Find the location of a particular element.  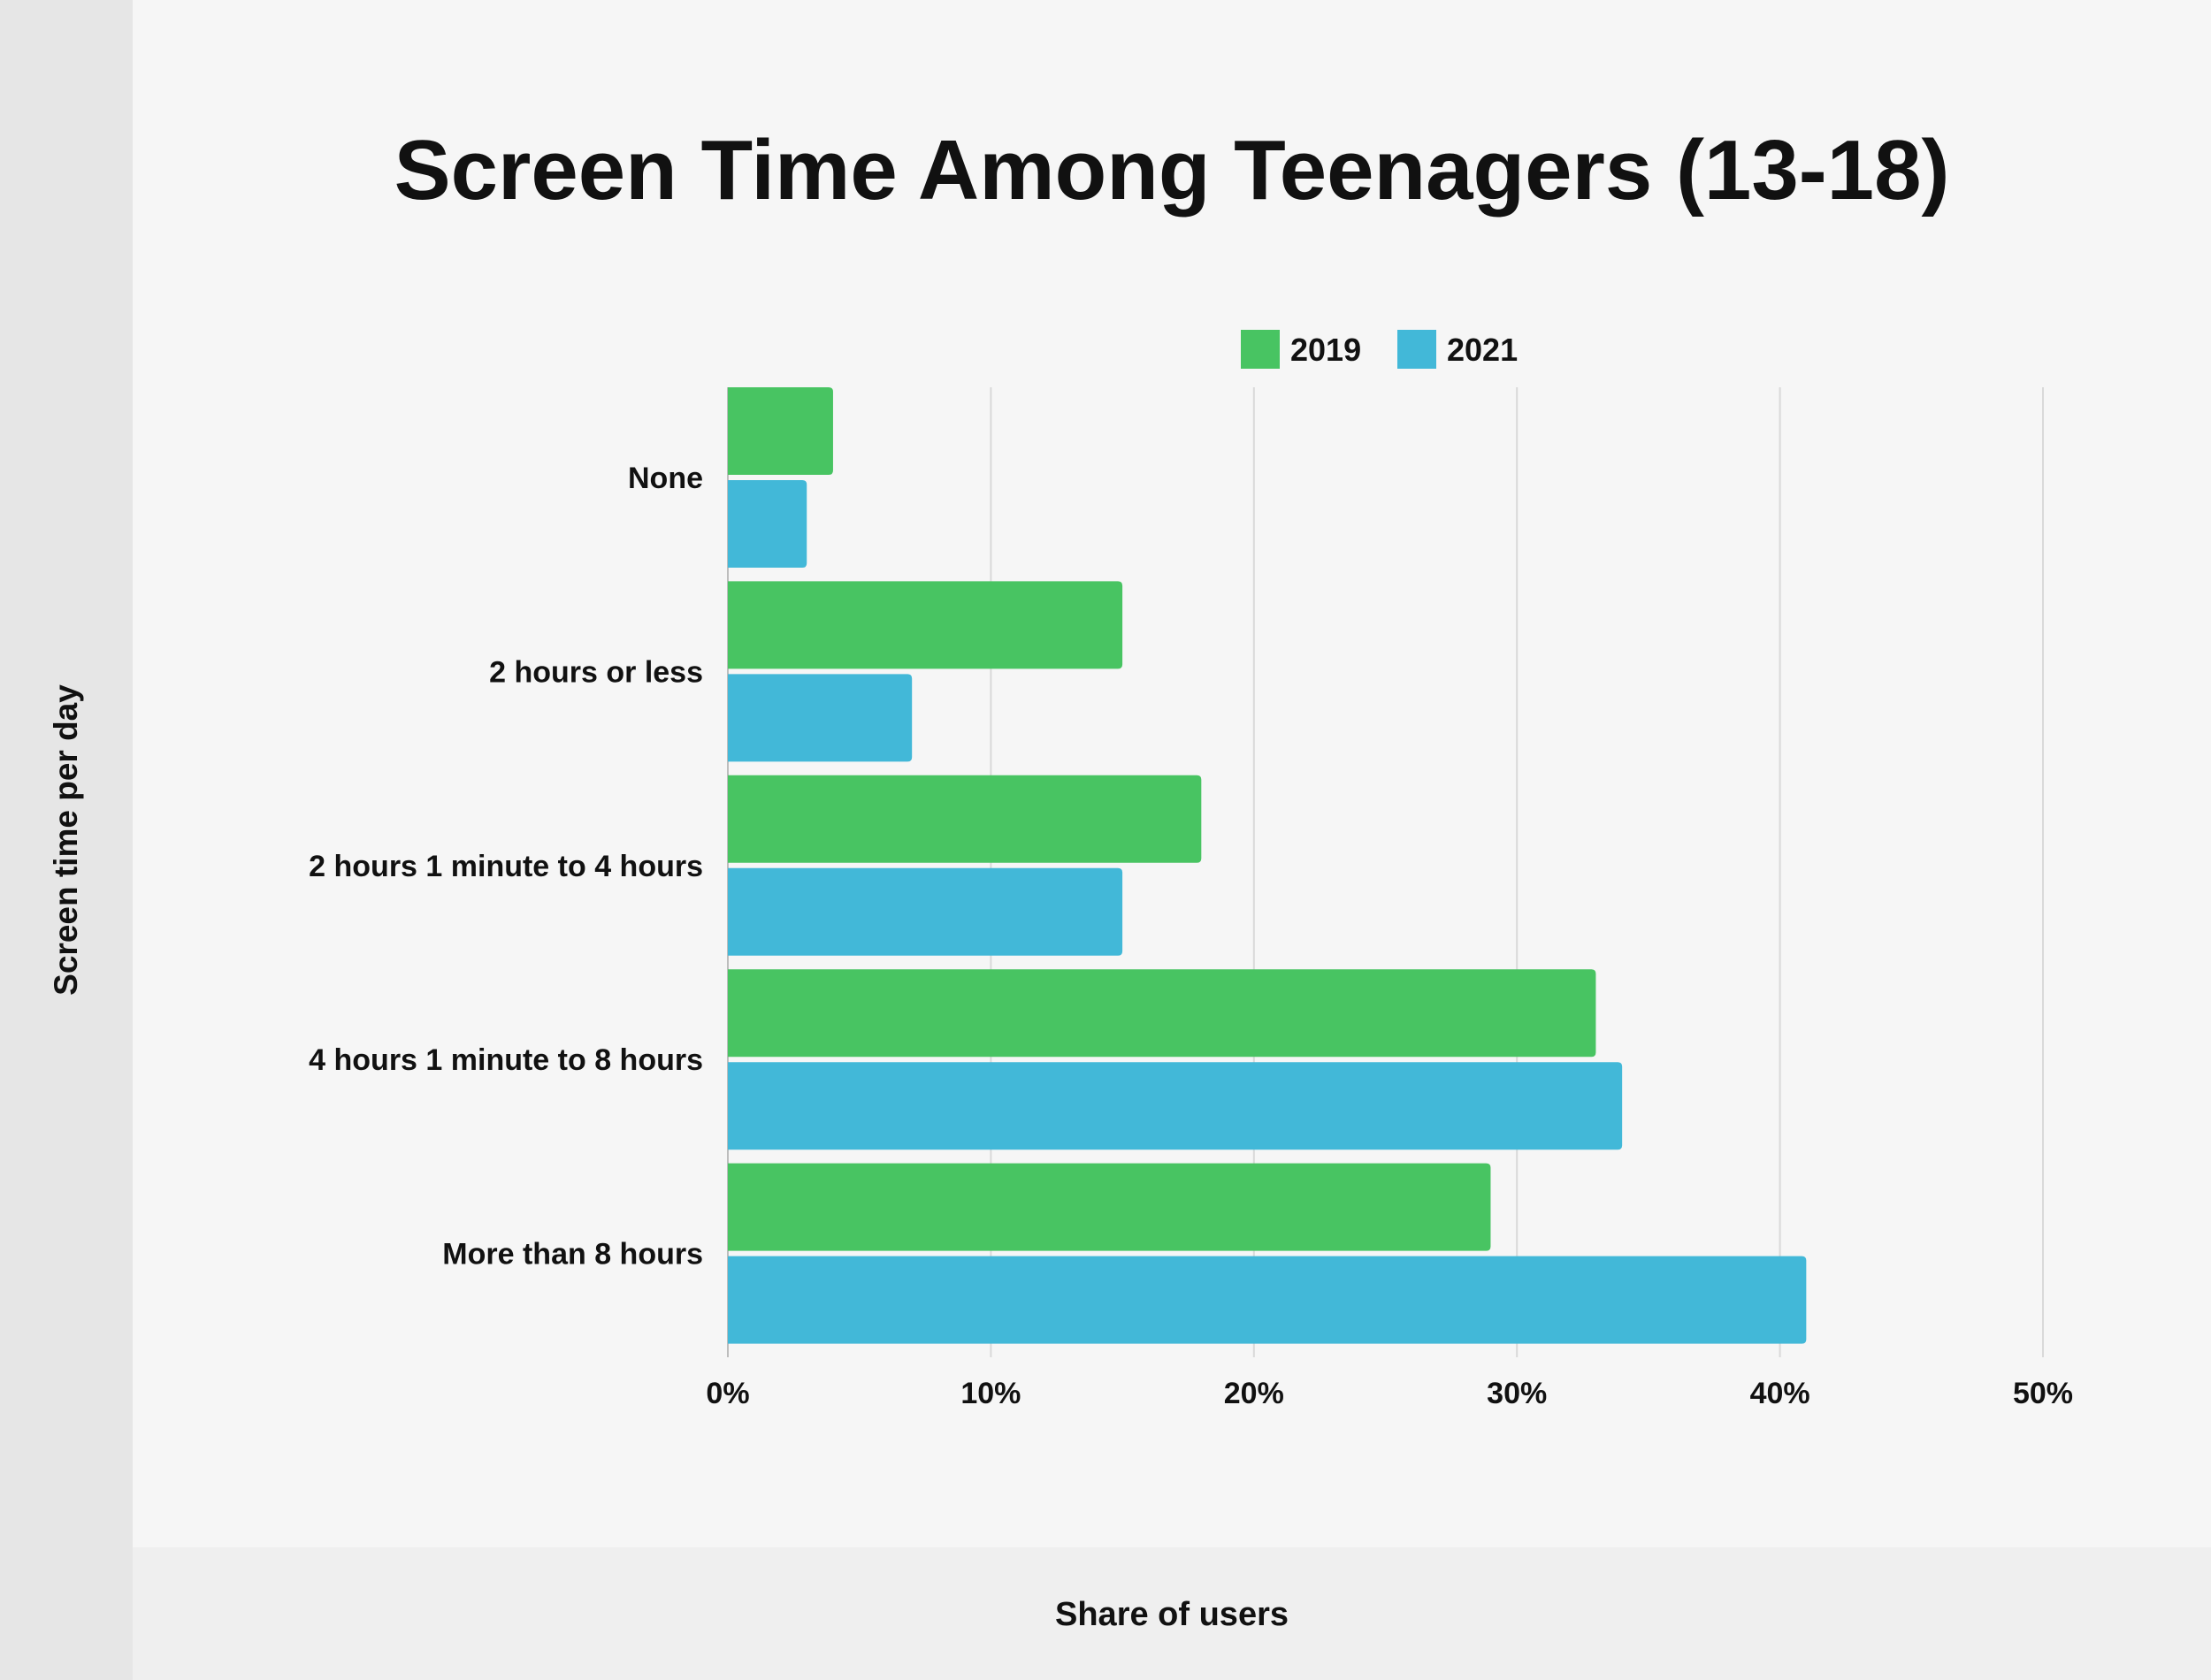

category-label: 4 hours 1 minute to 8 hours is located at coordinates (506, 1060).